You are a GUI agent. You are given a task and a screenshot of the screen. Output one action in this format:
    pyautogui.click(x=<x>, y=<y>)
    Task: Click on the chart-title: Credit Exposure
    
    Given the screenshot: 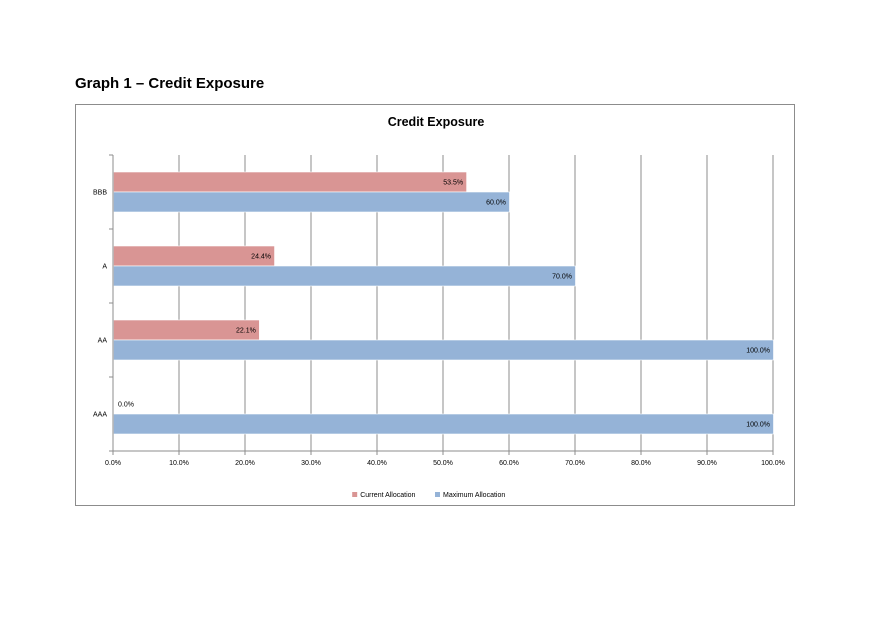 What is the action you would take?
    pyautogui.click(x=436, y=122)
    